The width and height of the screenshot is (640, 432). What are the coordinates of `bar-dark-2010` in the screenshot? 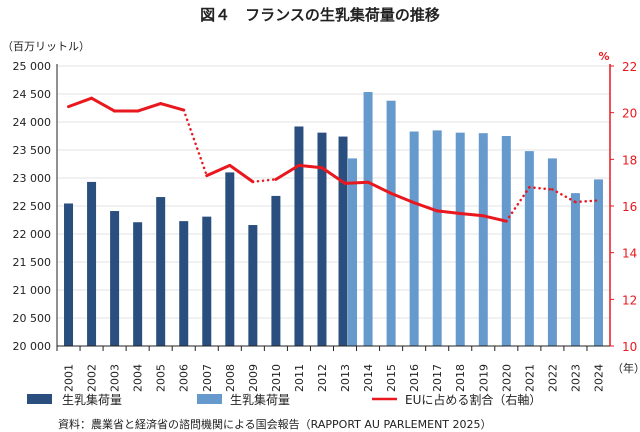 It's located at (276, 270).